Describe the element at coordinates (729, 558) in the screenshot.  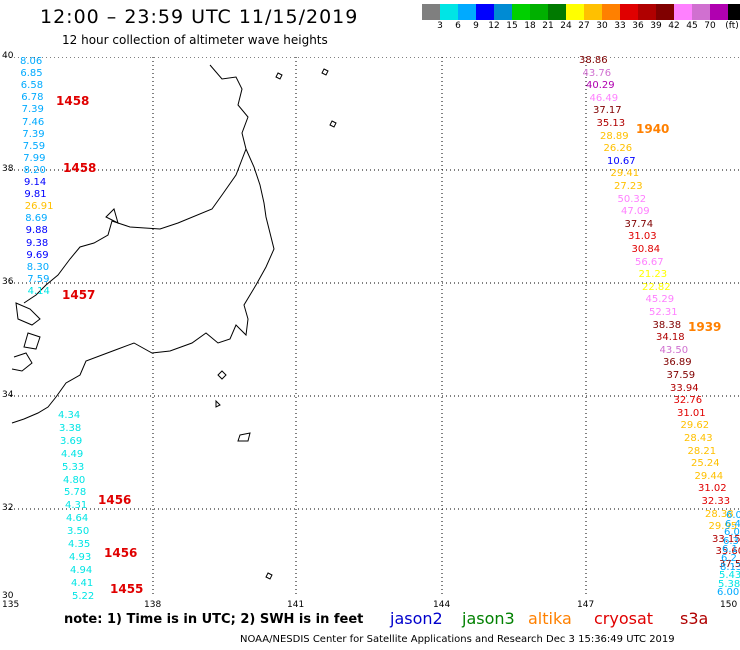
I see `wave-height-obs: 6.2` at that location.